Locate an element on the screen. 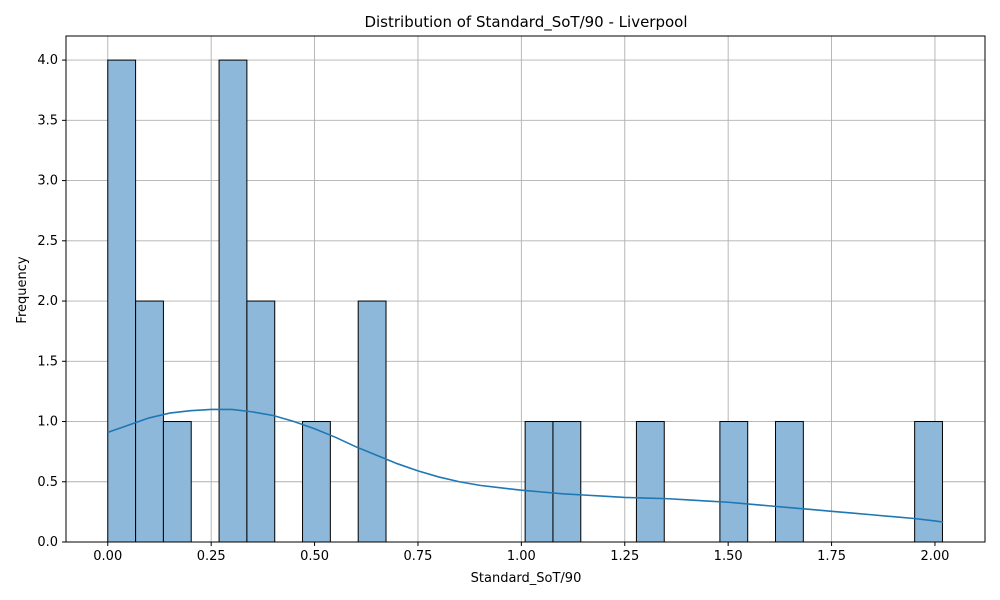 This screenshot has height=600, width=1000. x-tick-label: 0.50 is located at coordinates (314, 556).